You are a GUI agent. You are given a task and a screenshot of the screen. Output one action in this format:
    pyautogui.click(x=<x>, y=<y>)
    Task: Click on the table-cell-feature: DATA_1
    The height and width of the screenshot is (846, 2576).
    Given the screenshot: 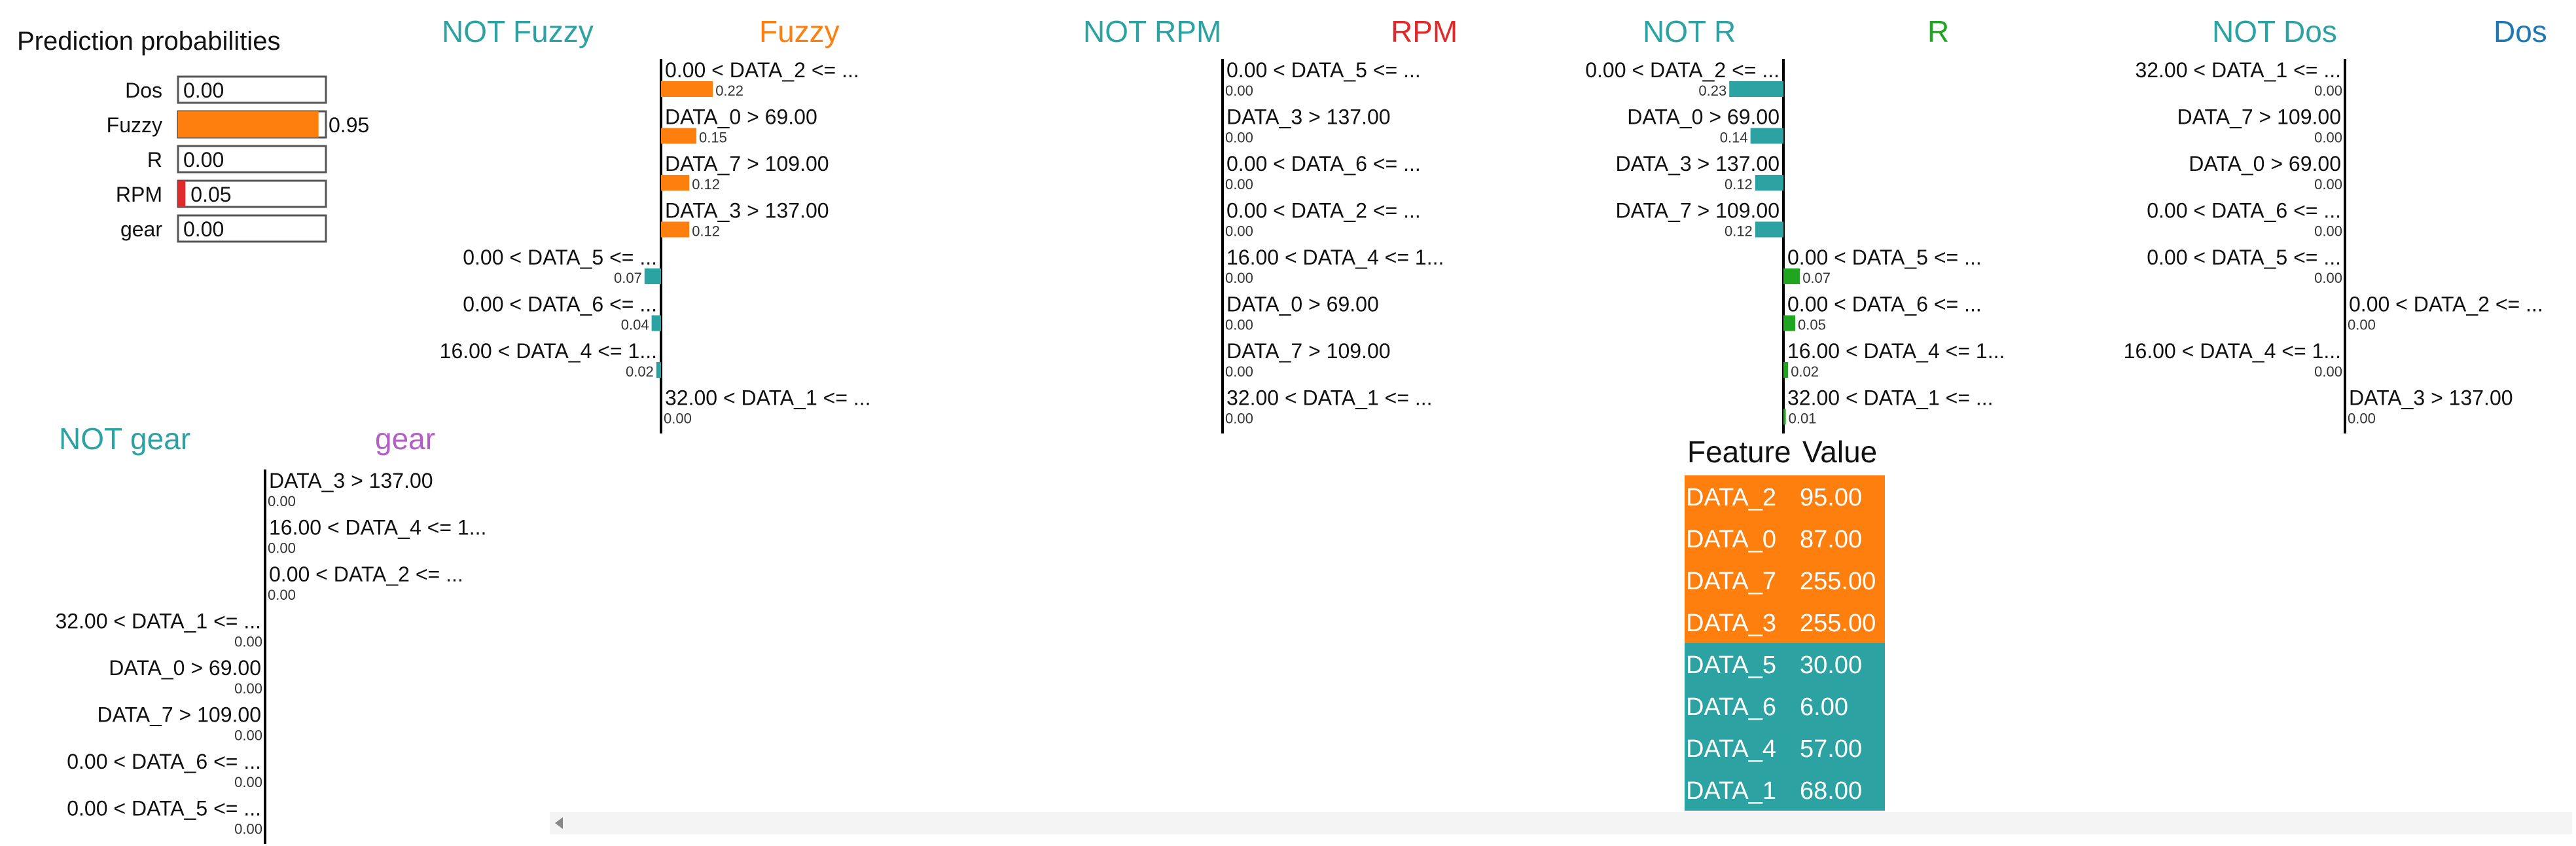 What is the action you would take?
    pyautogui.click(x=1731, y=791)
    